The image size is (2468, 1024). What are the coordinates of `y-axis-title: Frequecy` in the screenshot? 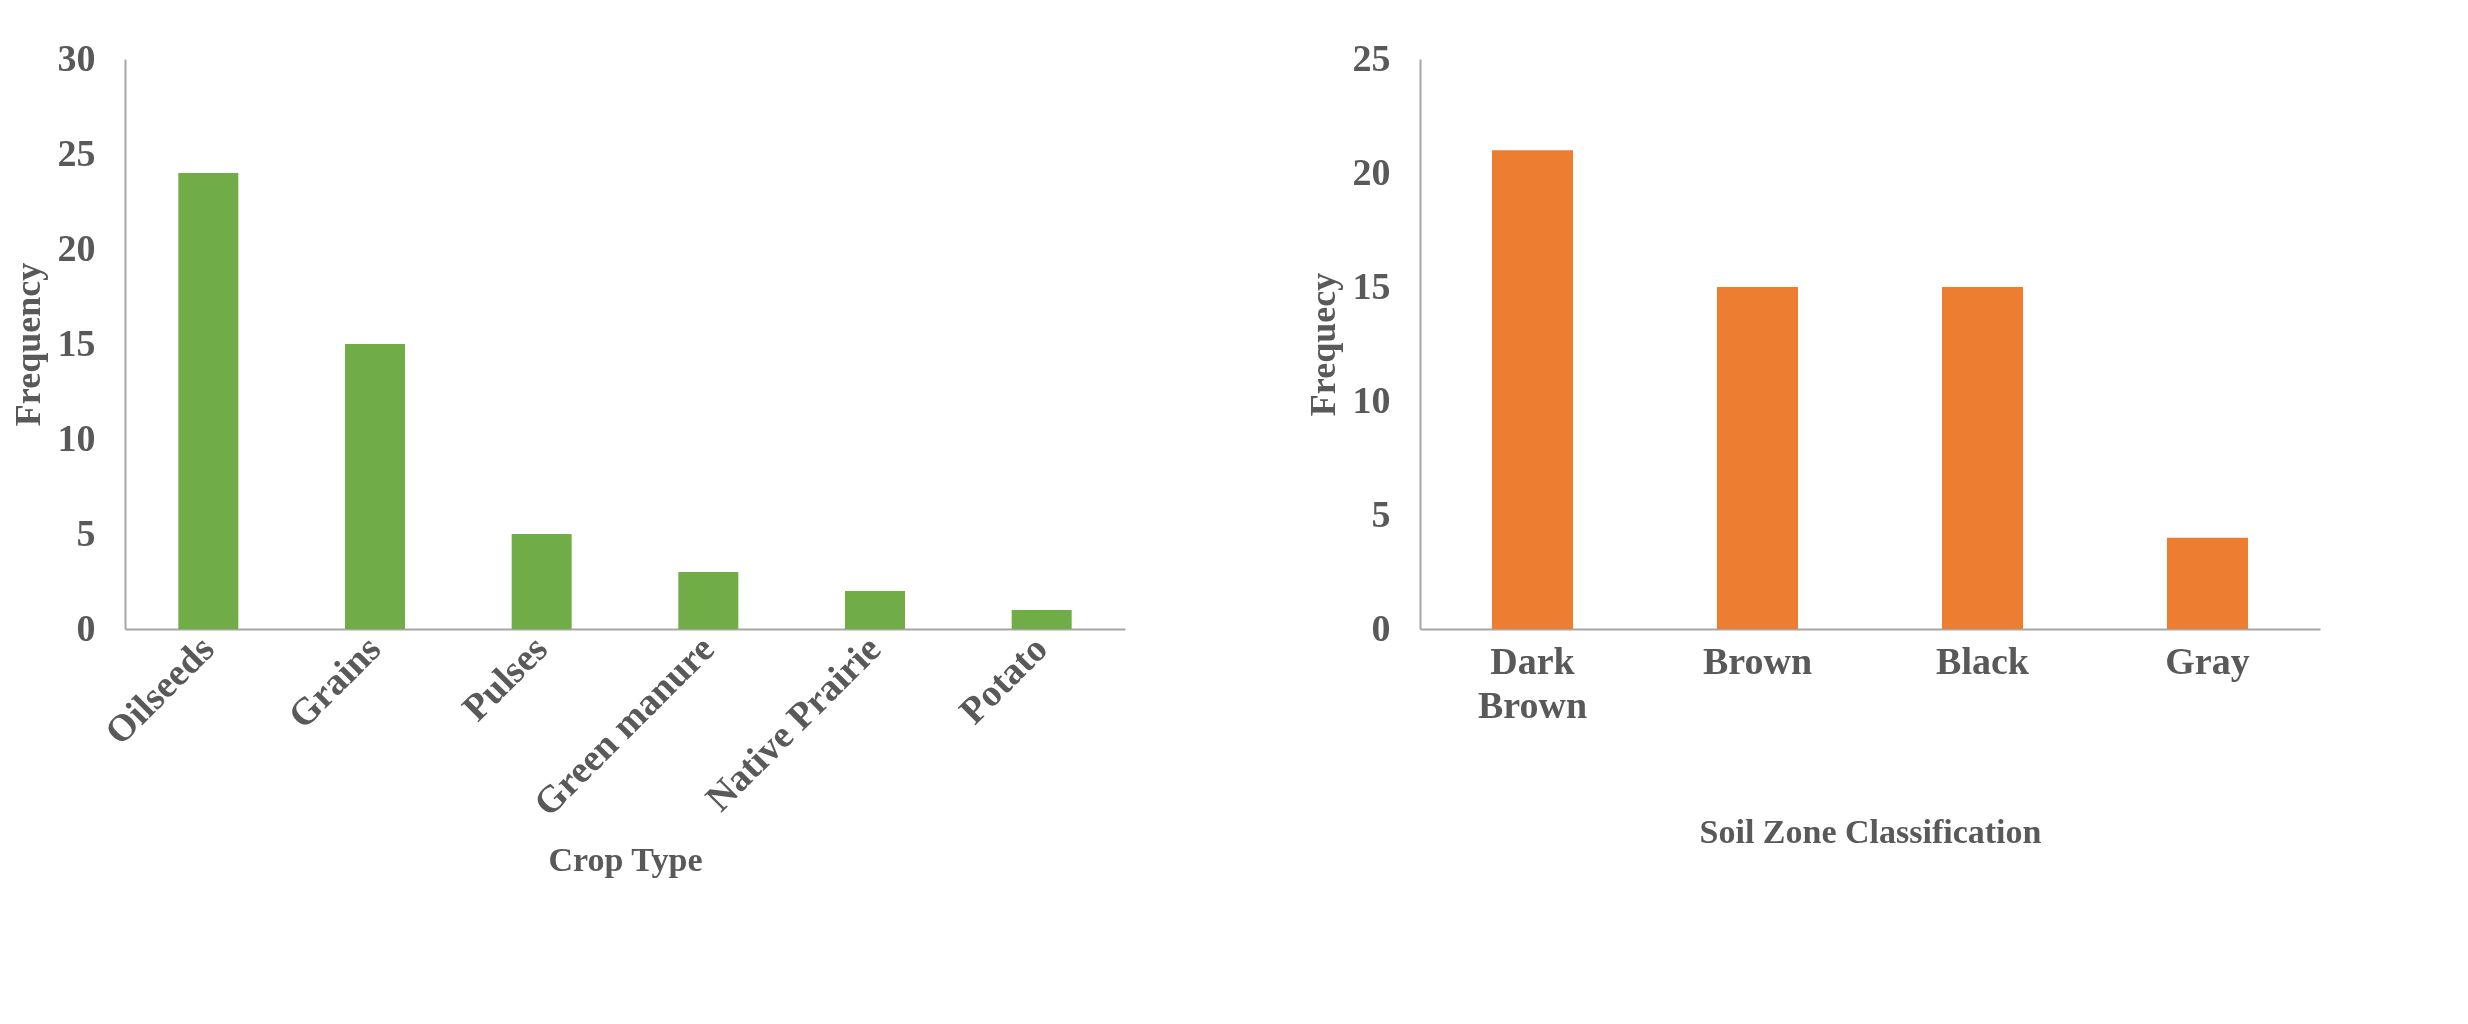 It's located at (1322, 344).